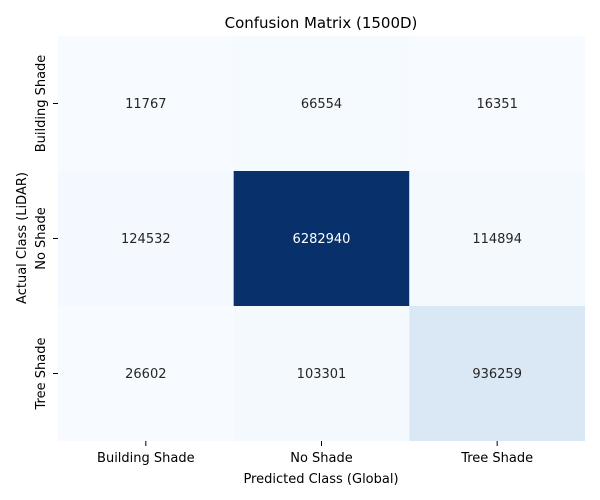  Describe the element at coordinates (321, 23) in the screenshot. I see `chart-title: Confusion Matrix (1500D)` at that location.